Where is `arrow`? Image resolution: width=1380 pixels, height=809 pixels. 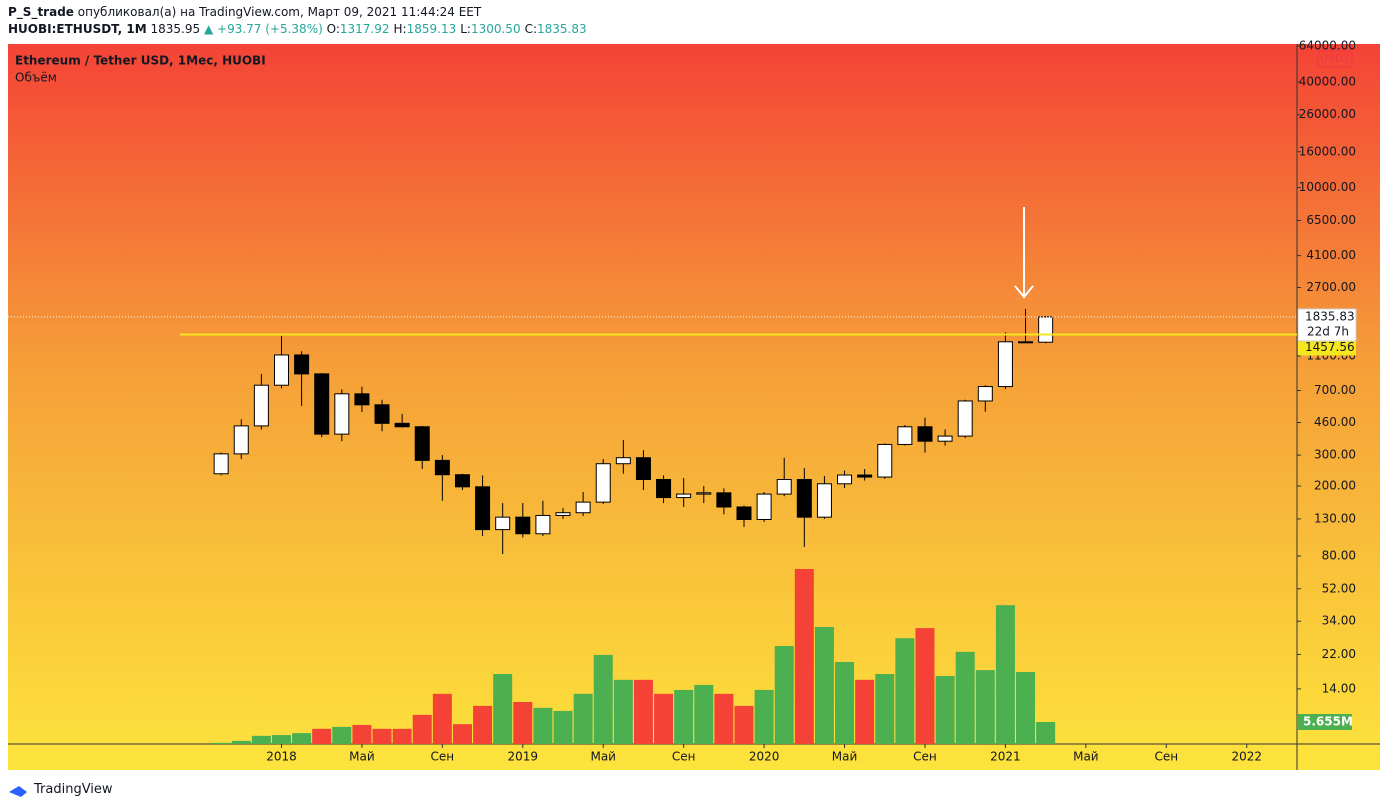 arrow is located at coordinates (1024, 253).